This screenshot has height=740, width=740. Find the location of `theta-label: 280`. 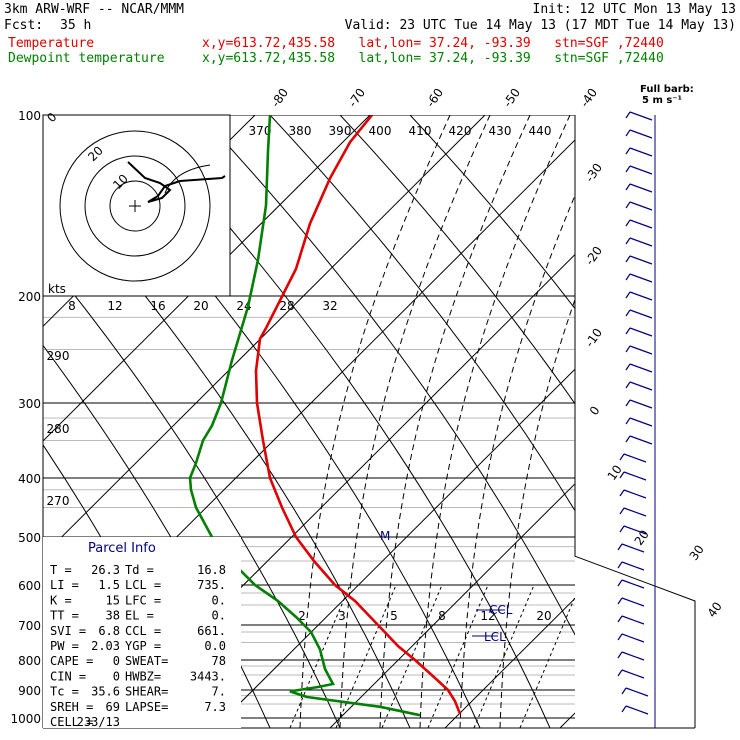

theta-label: 280 is located at coordinates (58, 429).